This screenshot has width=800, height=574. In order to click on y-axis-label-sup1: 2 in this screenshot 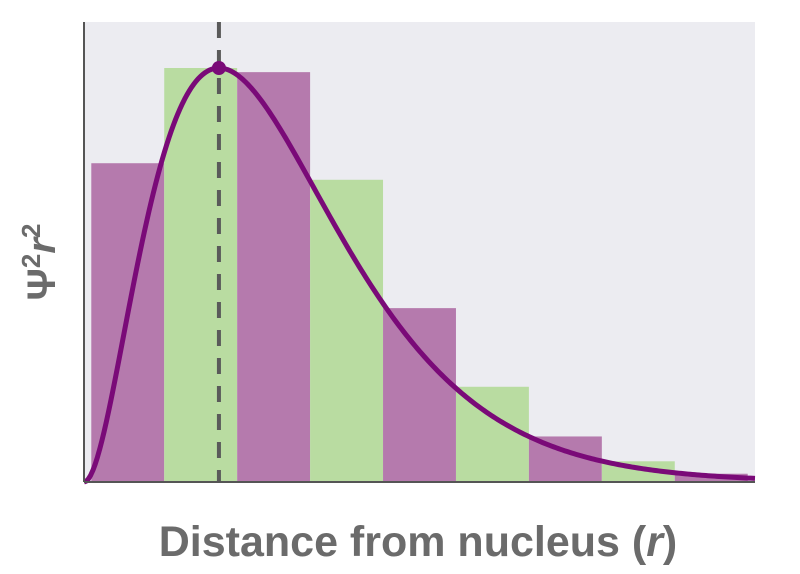, I will do `click(31, 261)`.